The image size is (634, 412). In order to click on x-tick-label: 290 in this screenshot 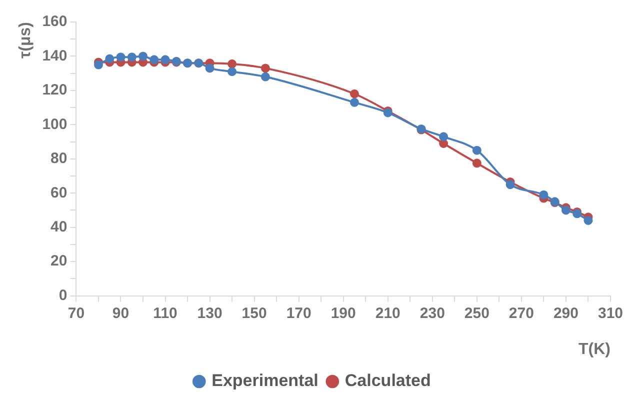, I will do `click(565, 313)`.